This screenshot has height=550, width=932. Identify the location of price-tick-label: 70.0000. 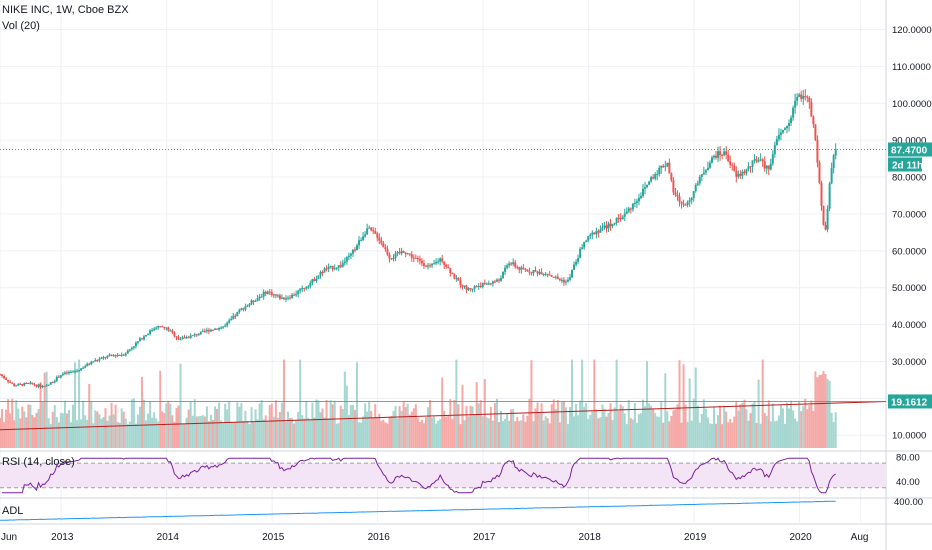
(909, 214).